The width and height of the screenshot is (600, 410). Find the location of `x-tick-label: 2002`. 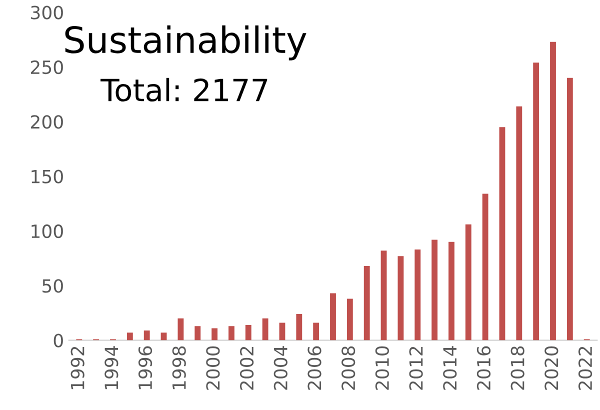

x-tick-label: 2002 is located at coordinates (247, 368).